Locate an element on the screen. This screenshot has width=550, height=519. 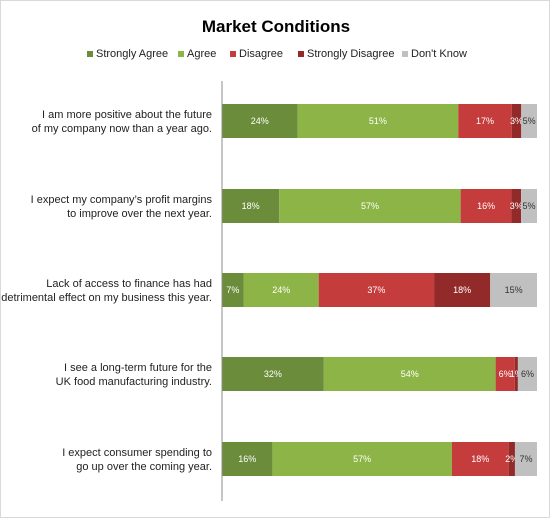
category-label: to improve over the next year. is located at coordinates (139, 214).